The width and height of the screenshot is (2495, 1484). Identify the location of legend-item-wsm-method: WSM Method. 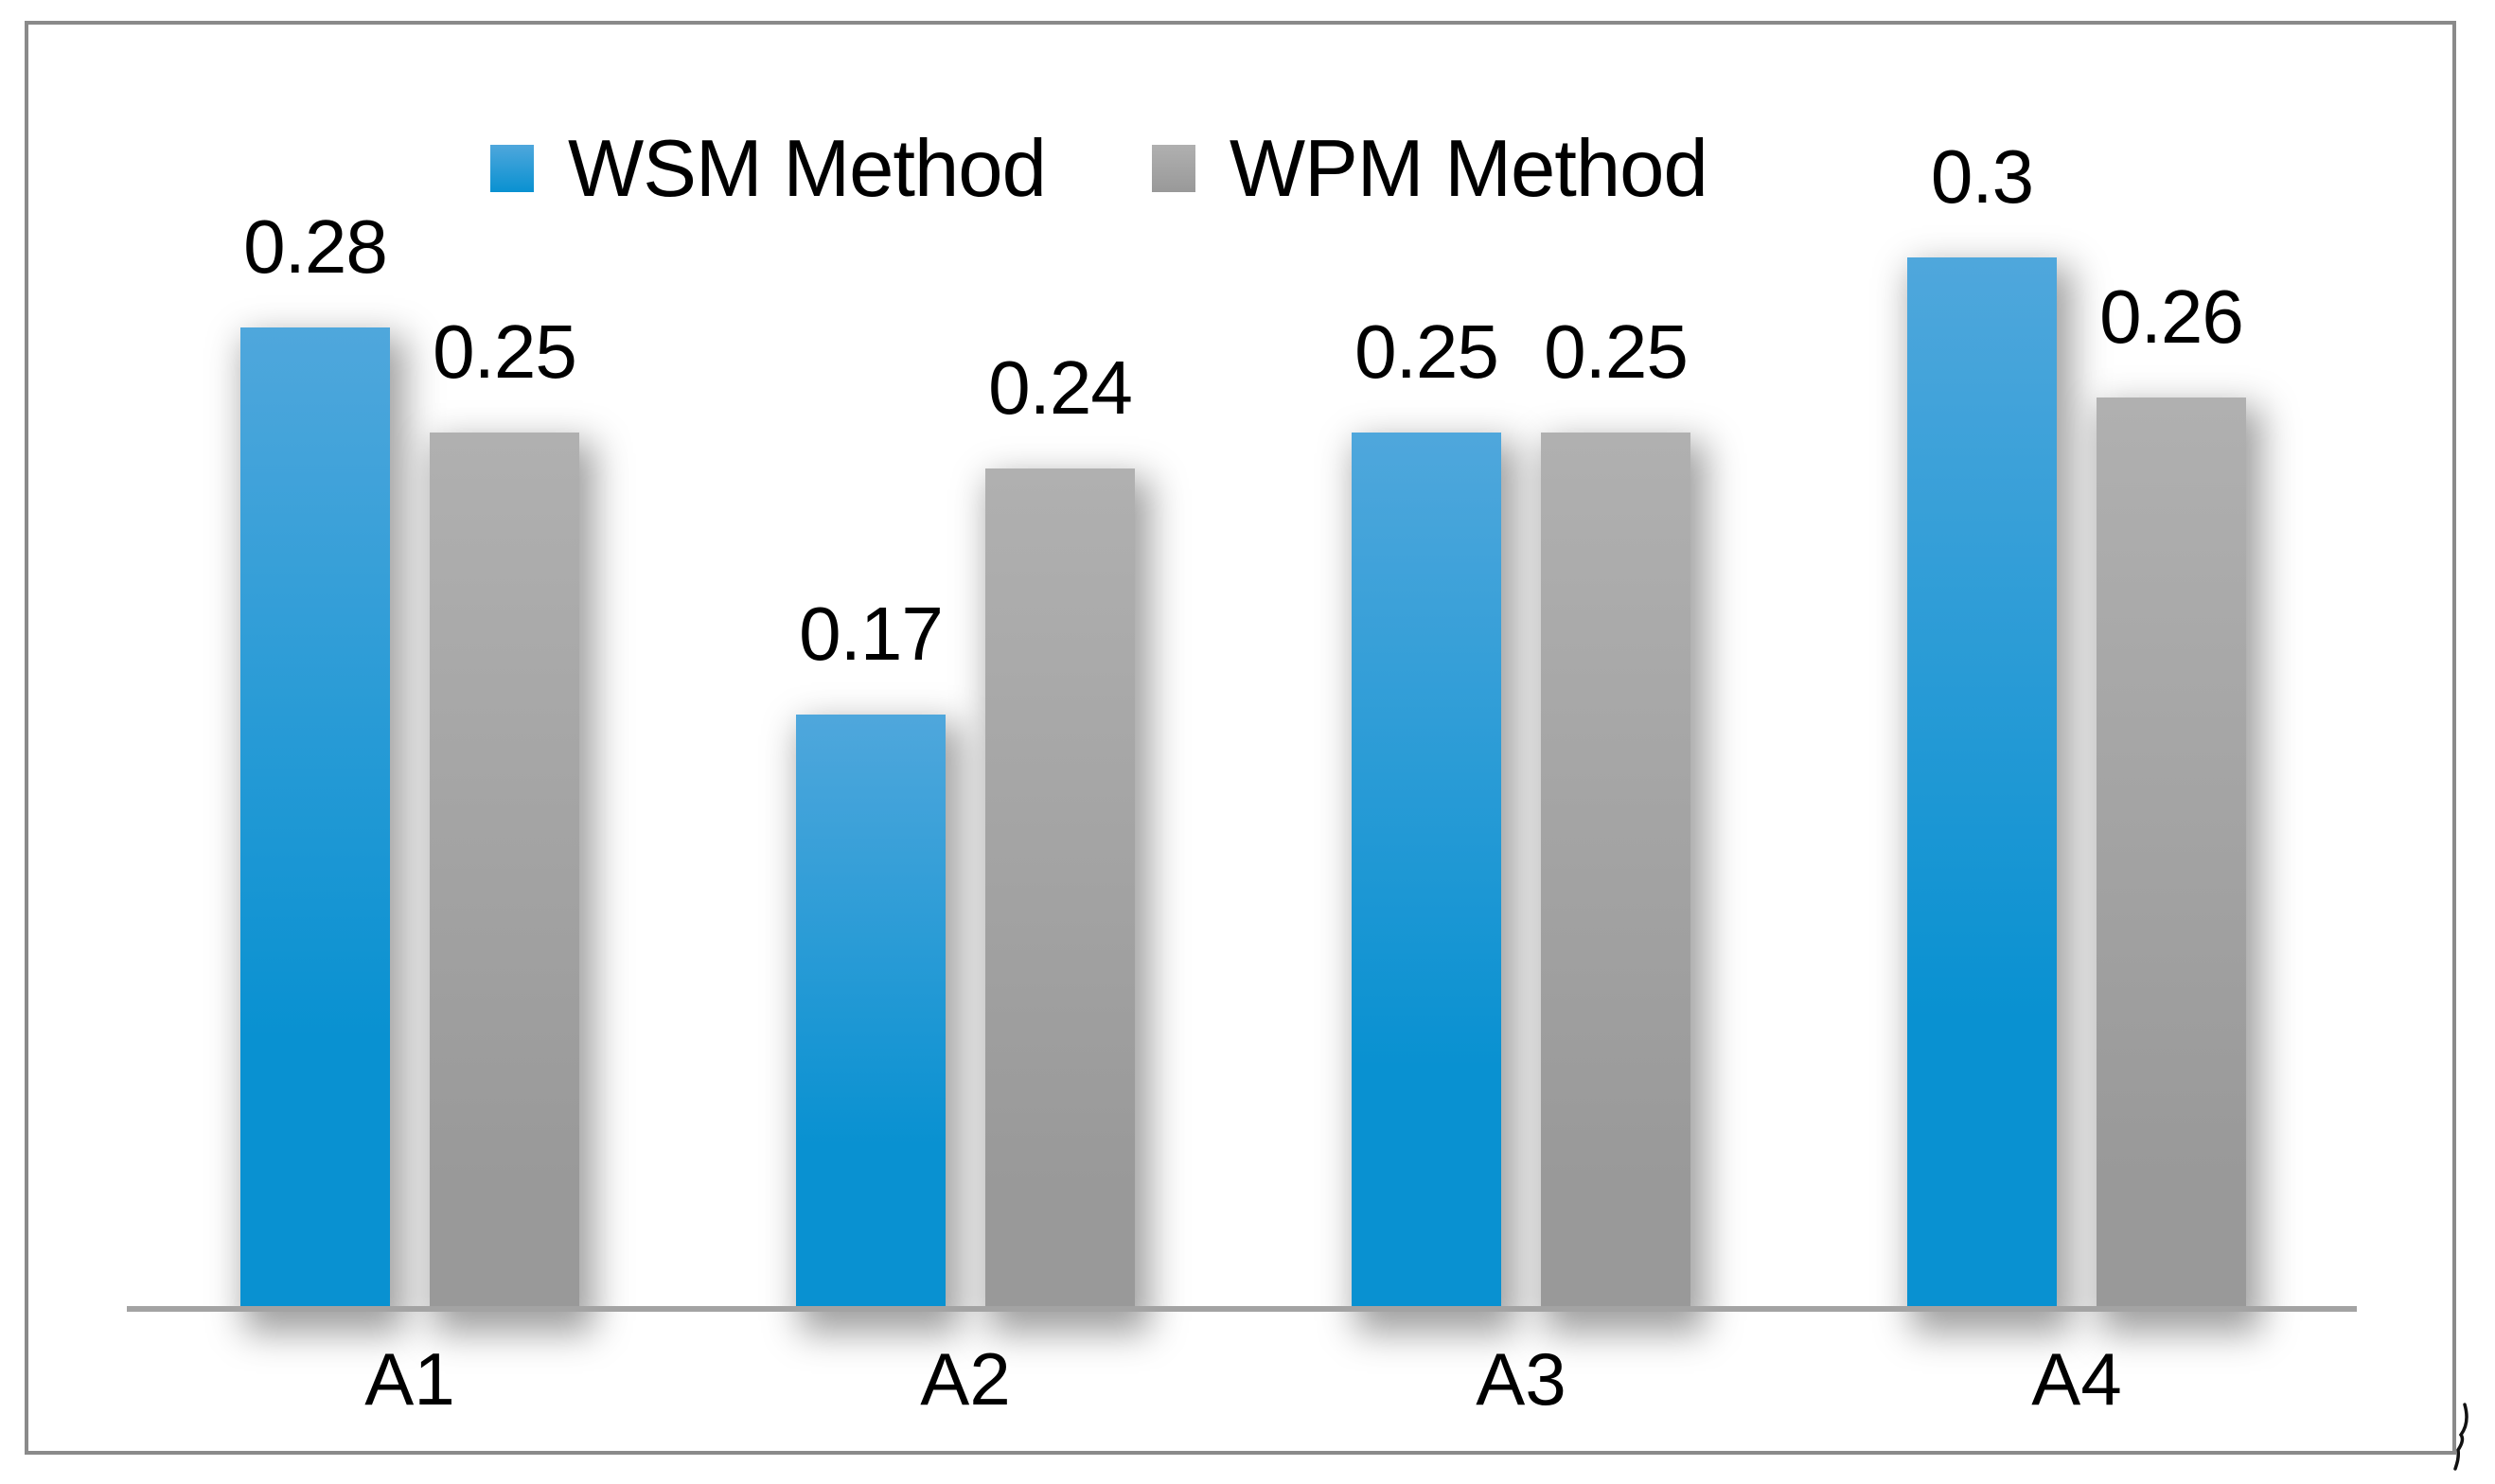
(768, 168).